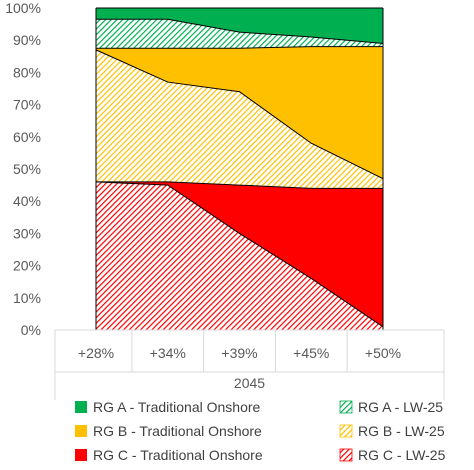  What do you see at coordinates (27, 169) in the screenshot?
I see `y-tick-label: 50%` at bounding box center [27, 169].